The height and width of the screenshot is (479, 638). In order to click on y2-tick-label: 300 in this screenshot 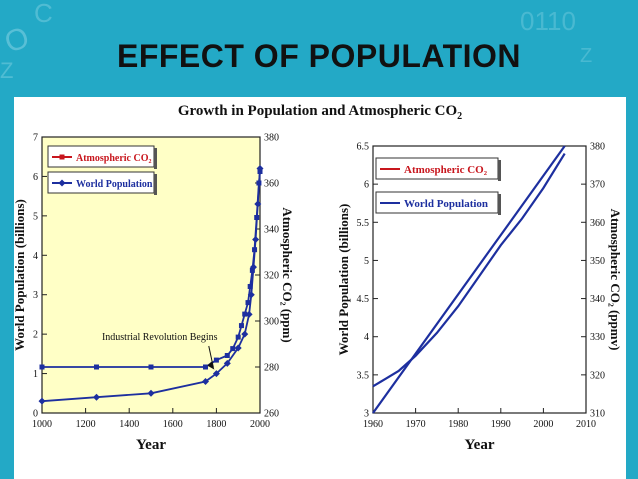, I will do `click(271, 322)`.